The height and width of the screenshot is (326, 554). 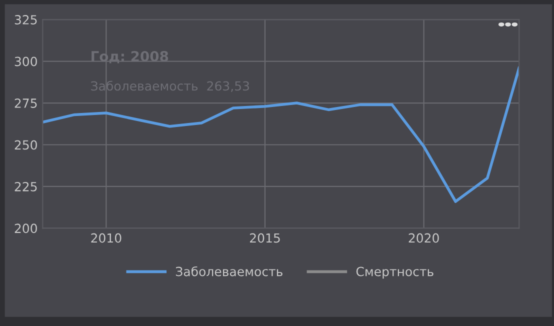 I want to click on y-tick-label: 300, so click(x=25, y=61).